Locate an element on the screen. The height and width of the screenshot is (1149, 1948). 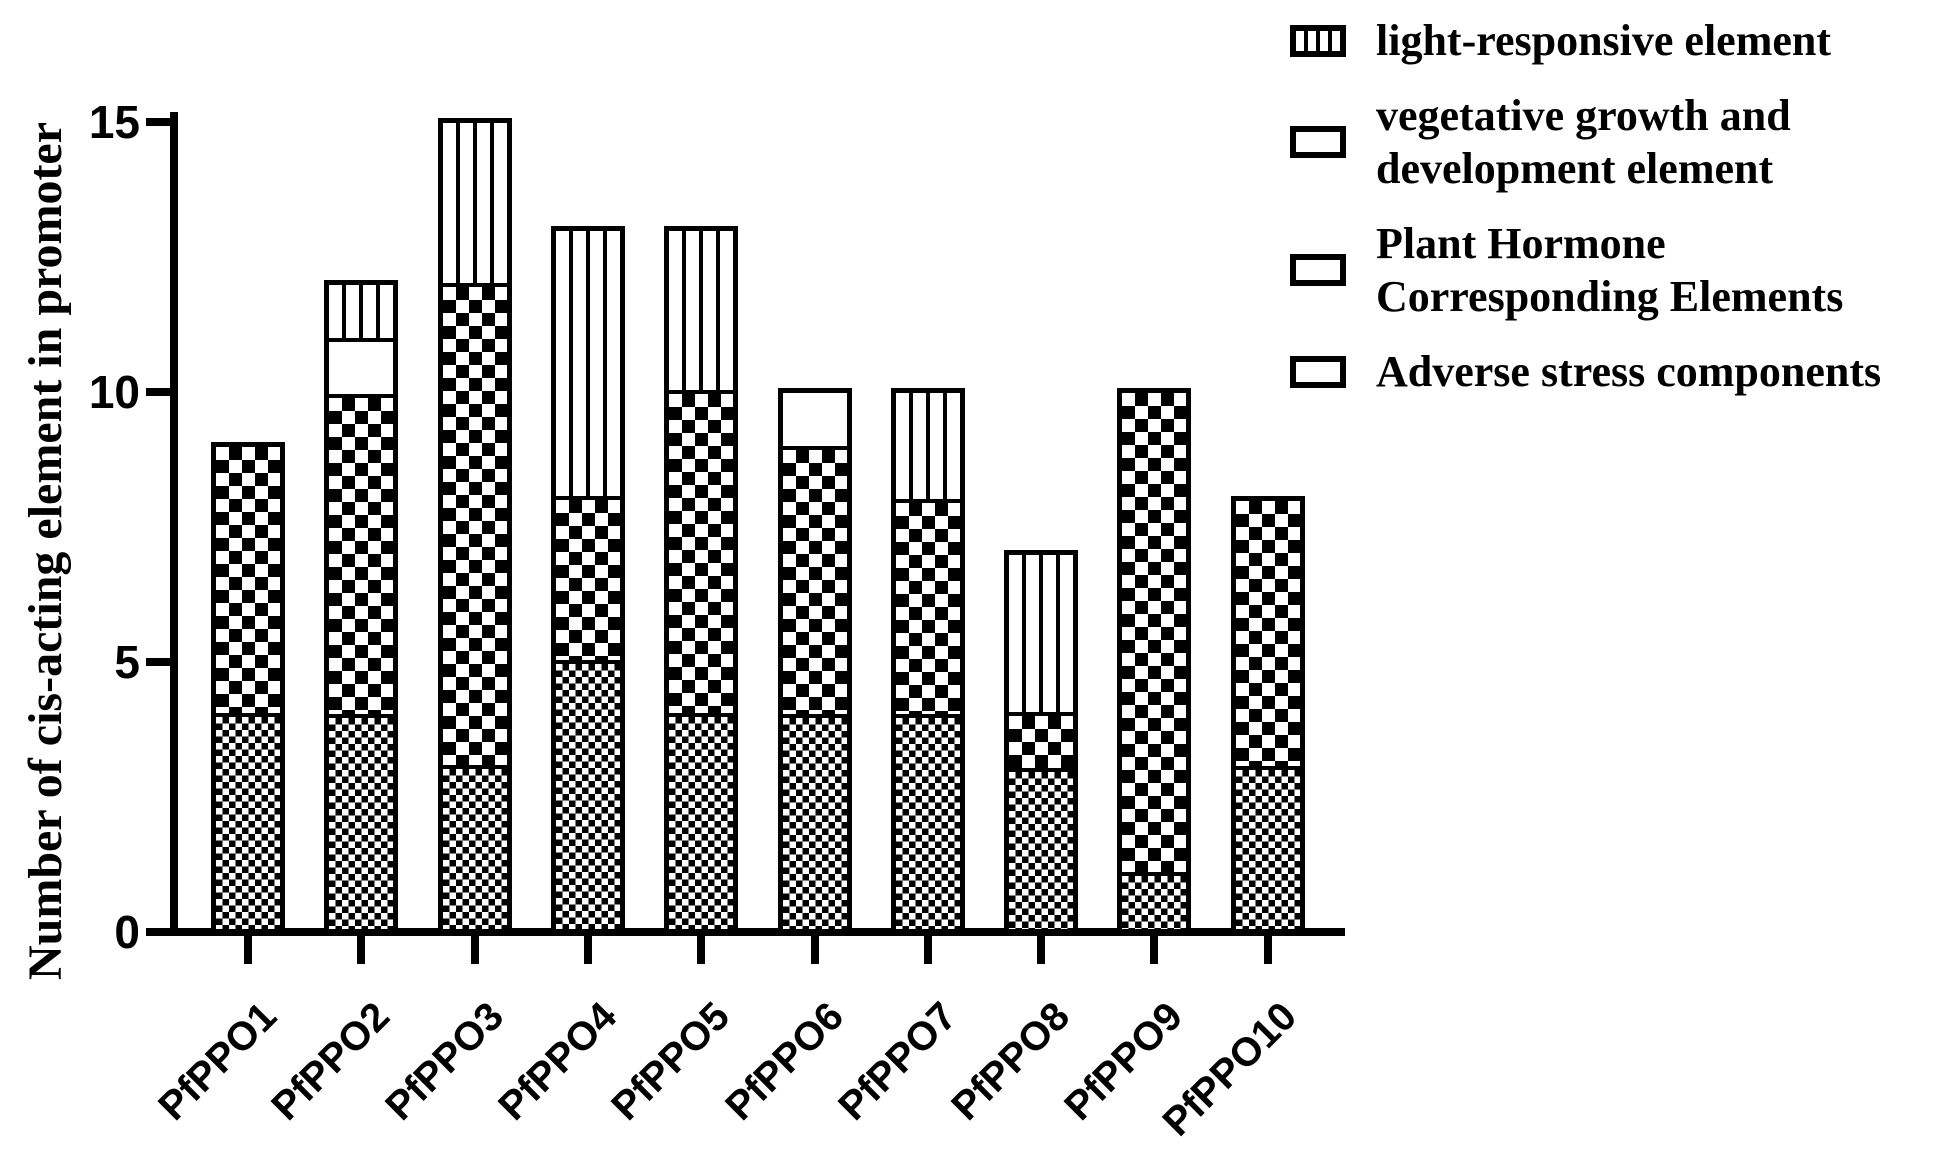
legend-swatch-checkerboard-icon is located at coordinates (1318, 270).